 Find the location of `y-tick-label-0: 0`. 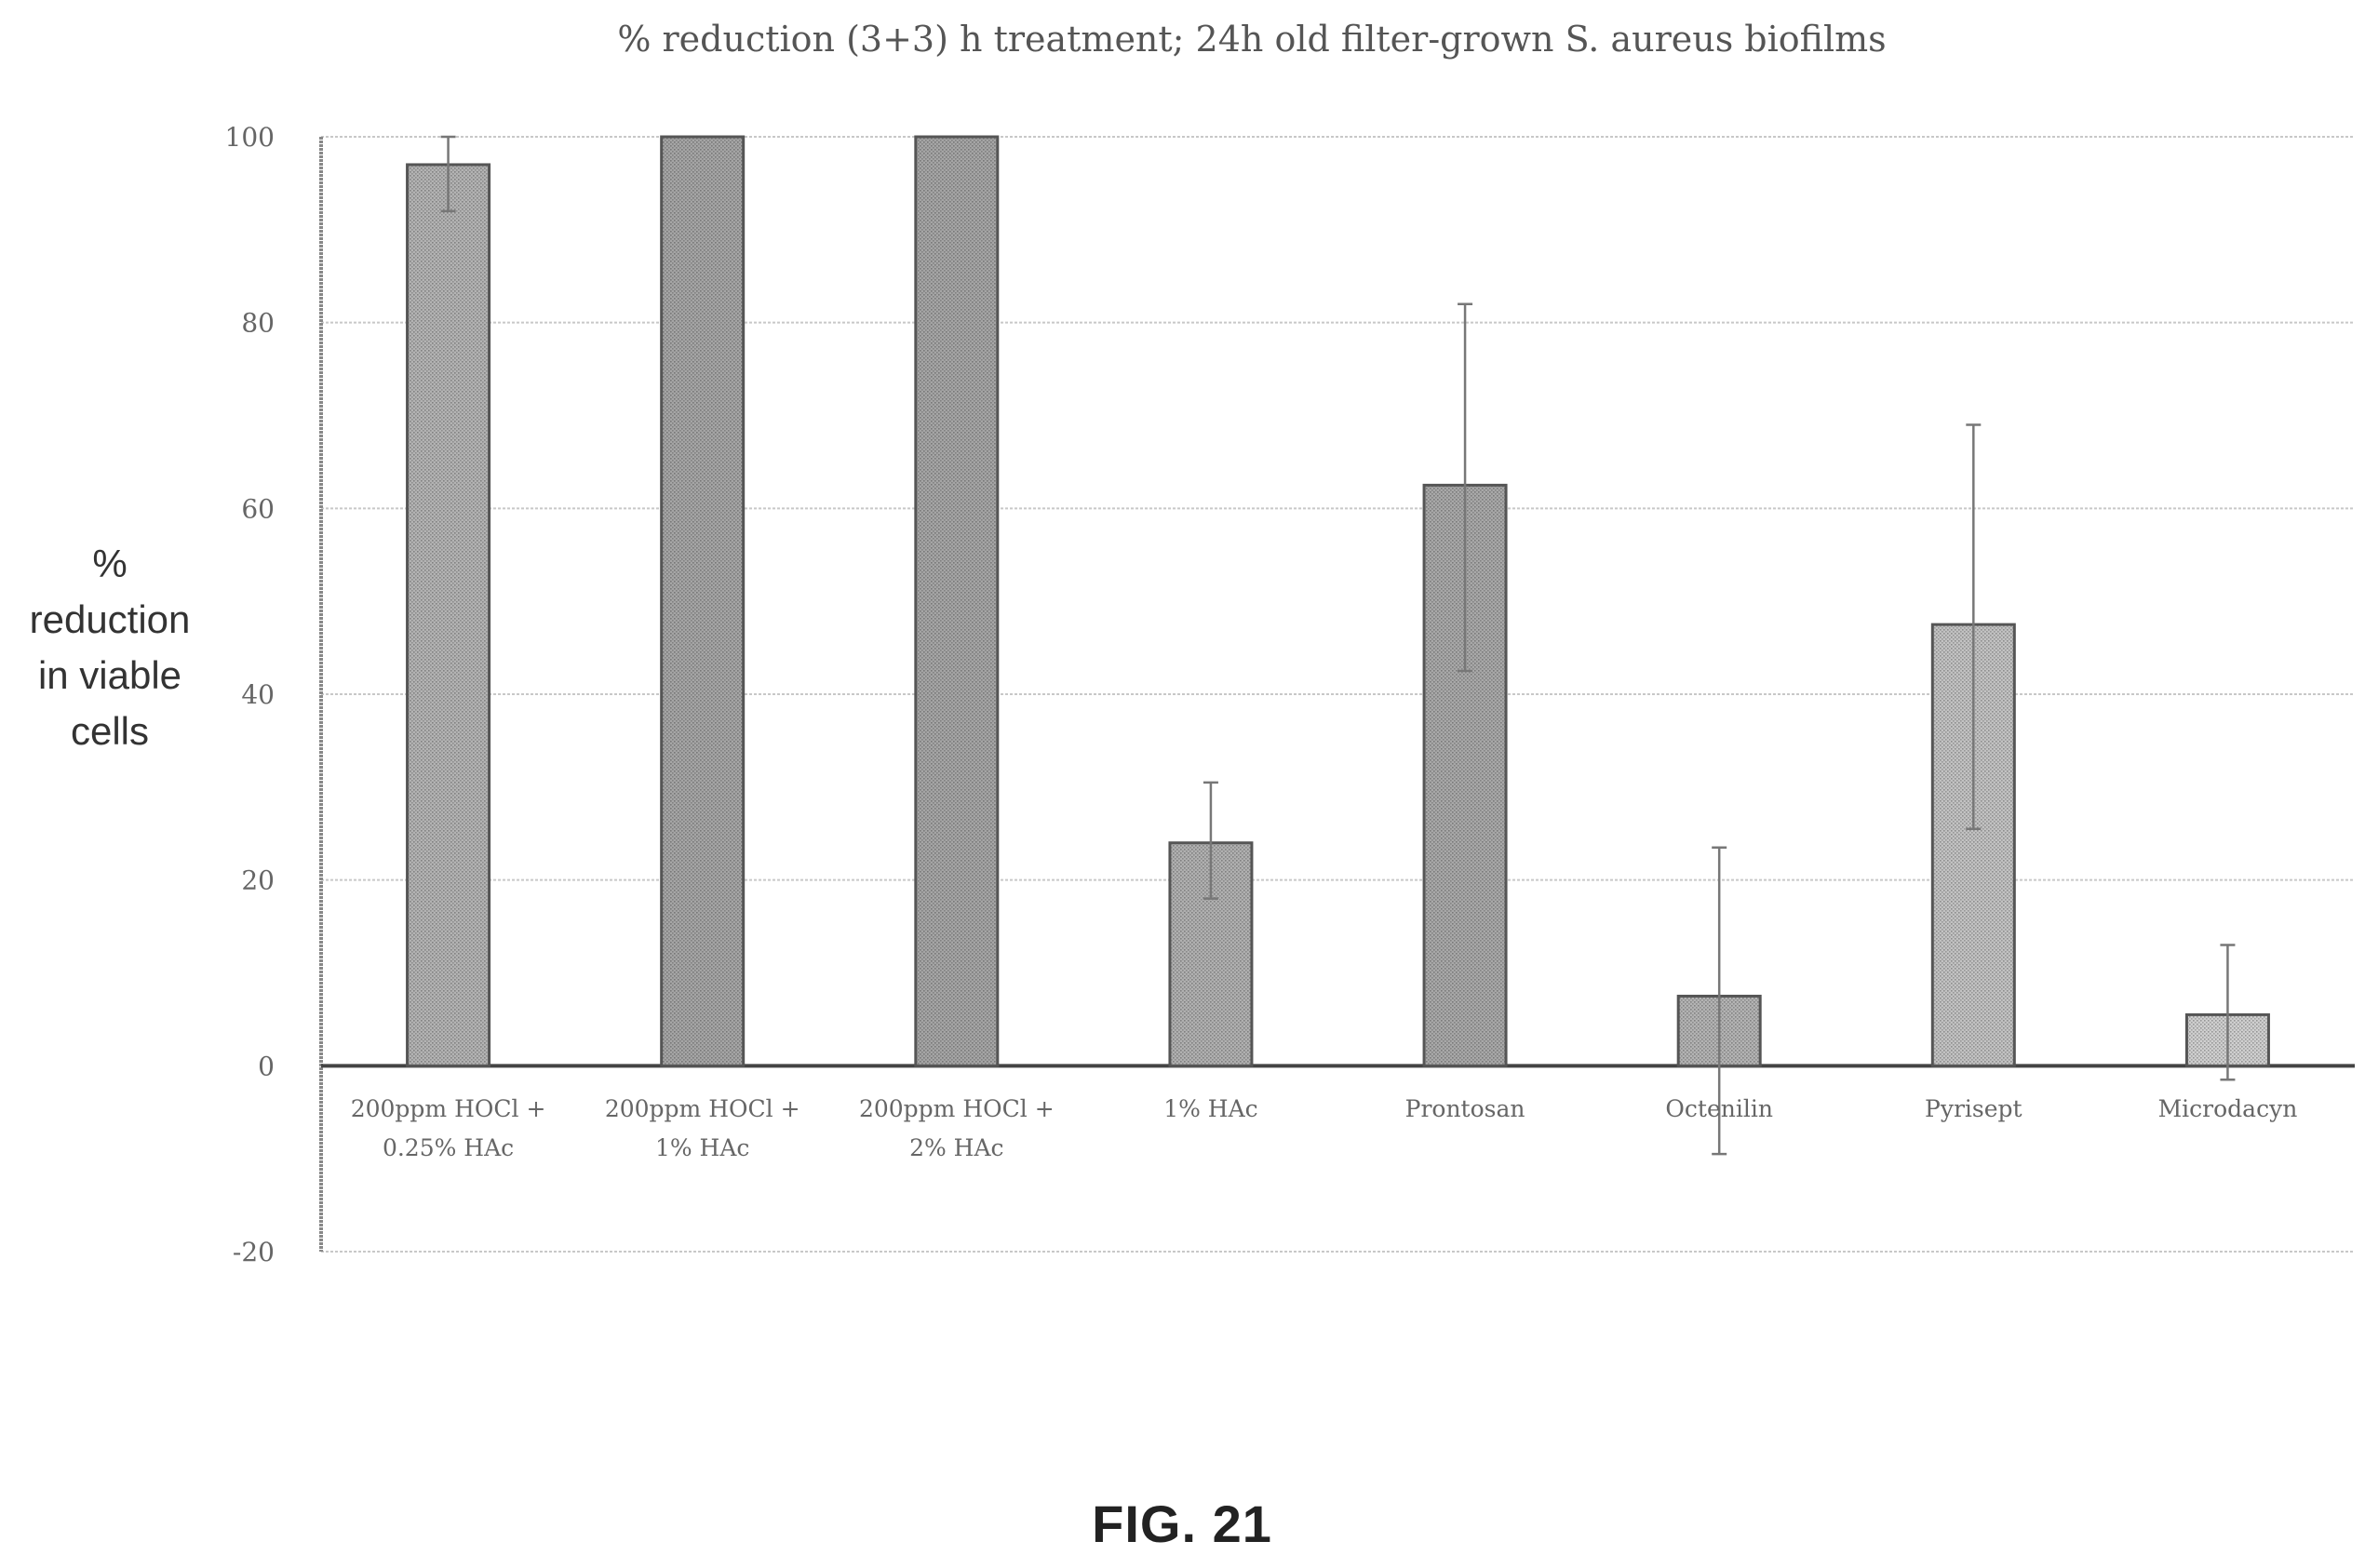

y-tick-label-0: 0 is located at coordinates (267, 1066).